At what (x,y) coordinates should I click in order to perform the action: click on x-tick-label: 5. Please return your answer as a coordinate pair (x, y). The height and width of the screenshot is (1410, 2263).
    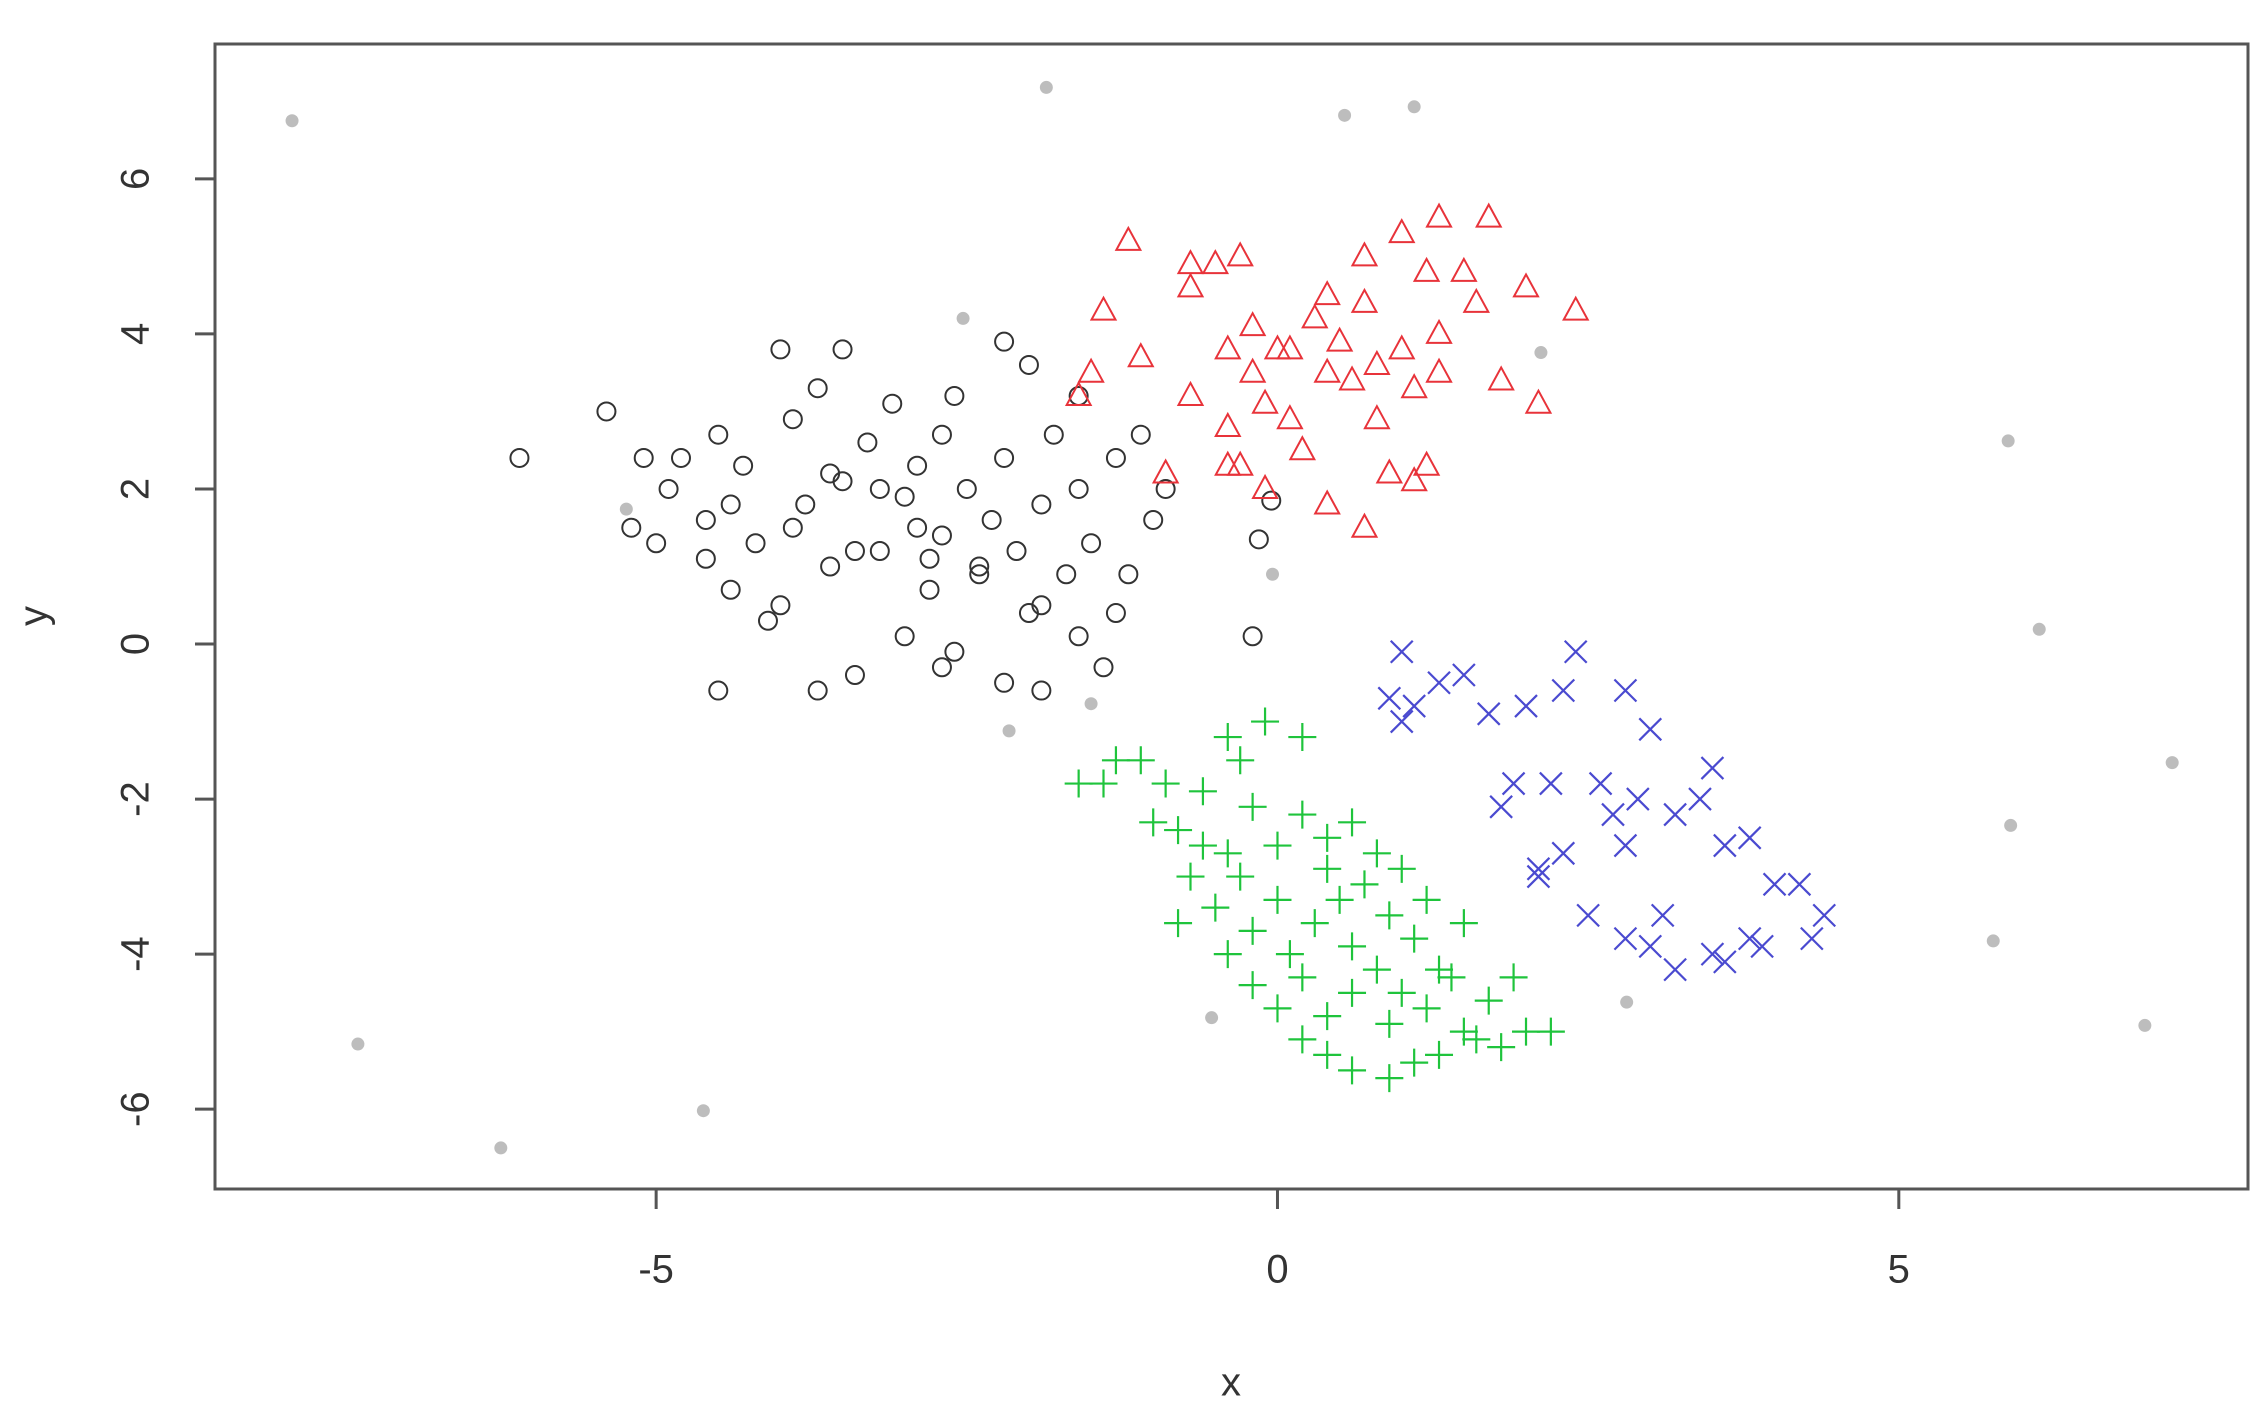
    Looking at the image, I should click on (1899, 1270).